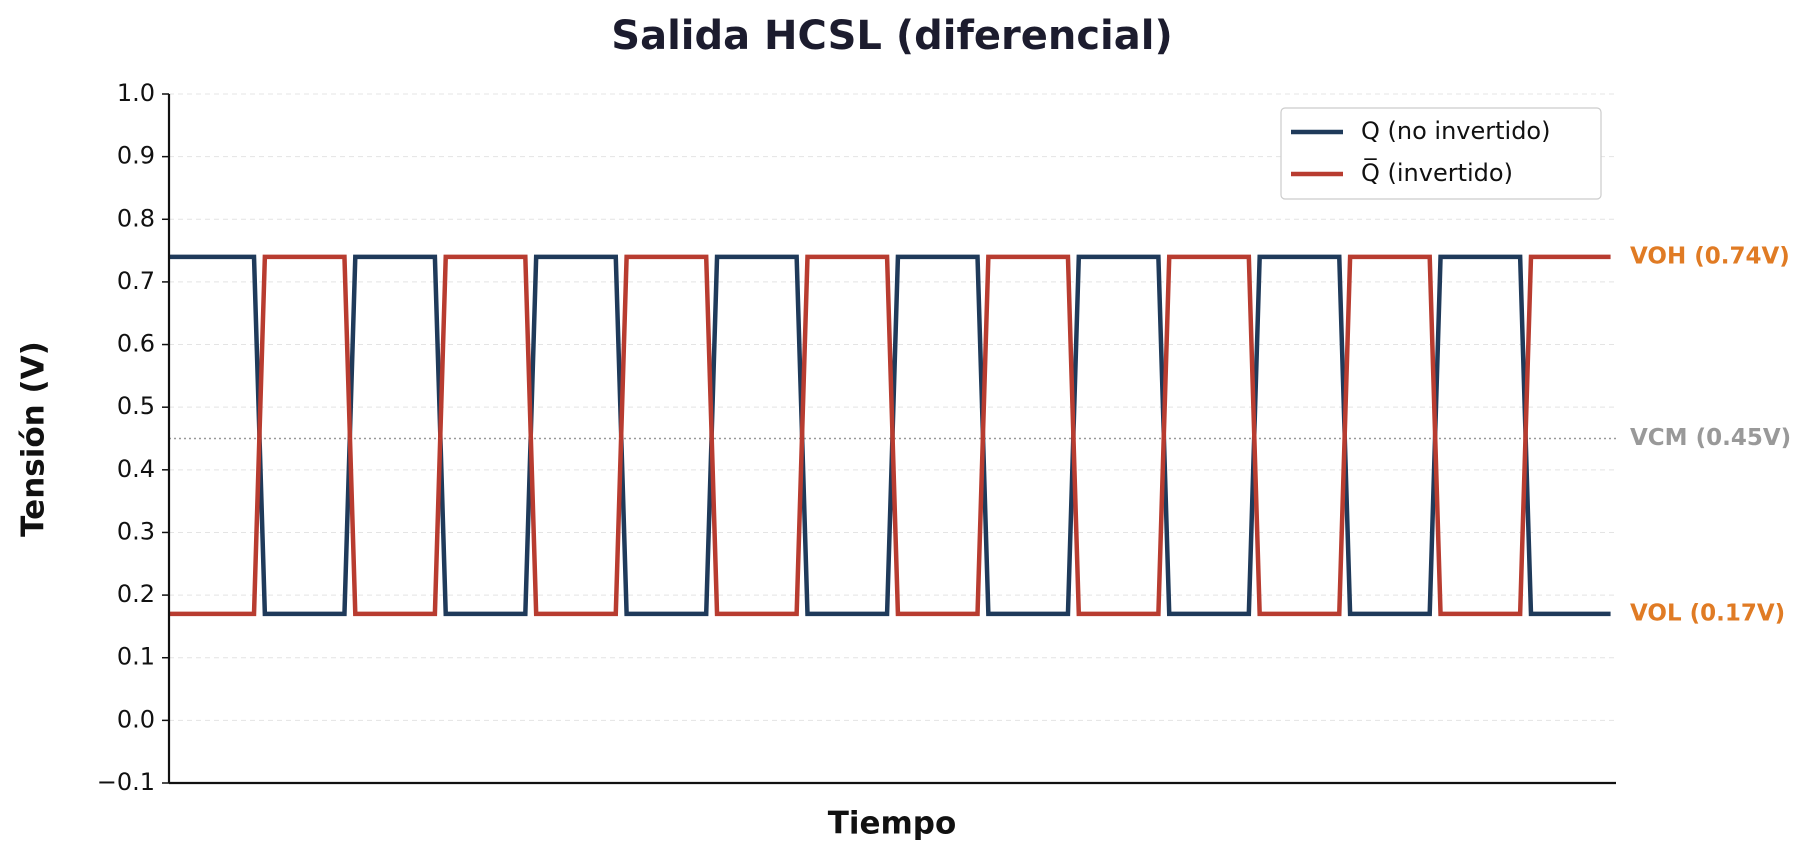 The height and width of the screenshot is (859, 1817). I want to click on annotation: VOL (0.17V), so click(1707, 613).